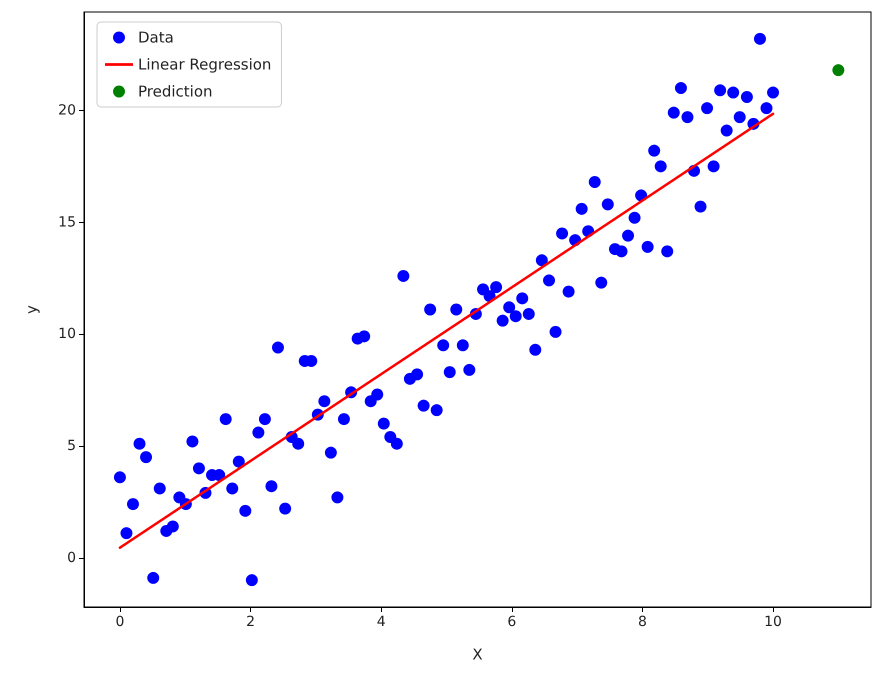 Image resolution: width=873 pixels, height=675 pixels. Describe the element at coordinates (205, 65) in the screenshot. I see `legend-label: Linear Regression` at that location.